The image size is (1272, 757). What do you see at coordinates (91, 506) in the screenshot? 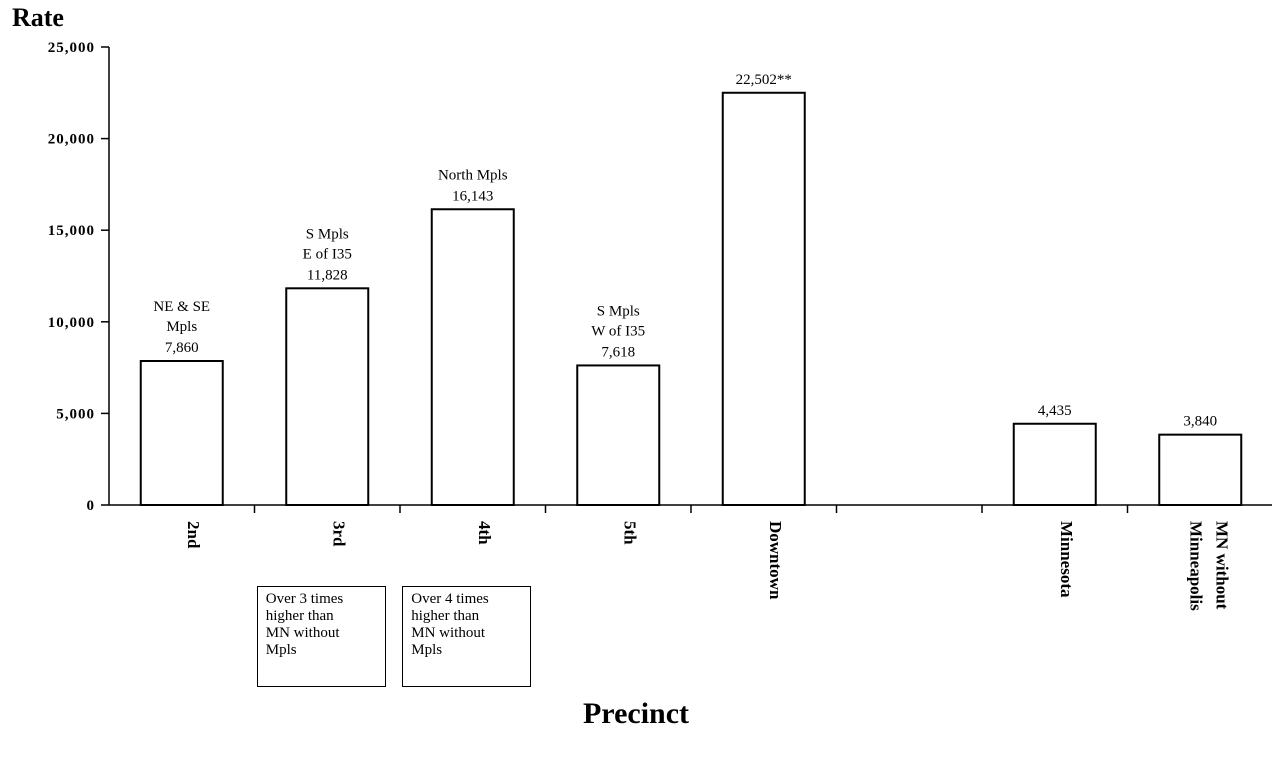
I see `y-tick-label: 0` at bounding box center [91, 506].